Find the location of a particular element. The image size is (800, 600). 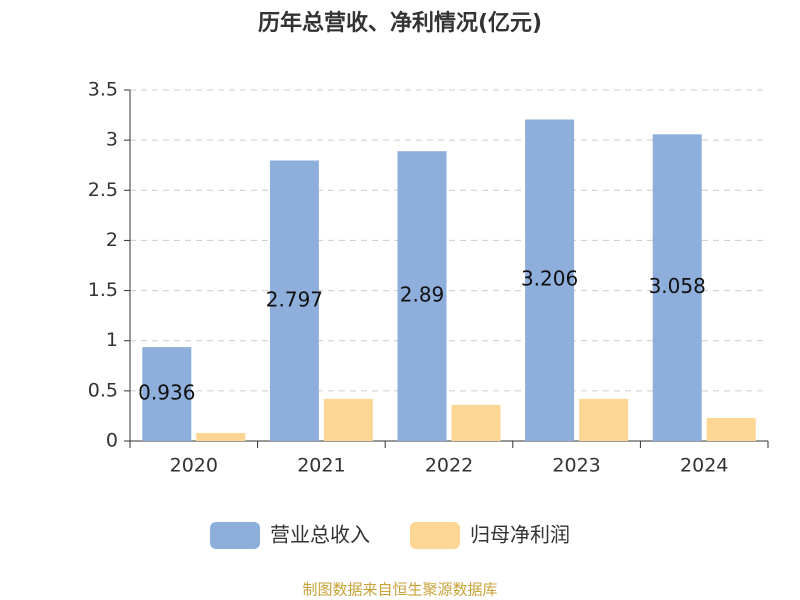

data-label: 0.936 is located at coordinates (166, 393).